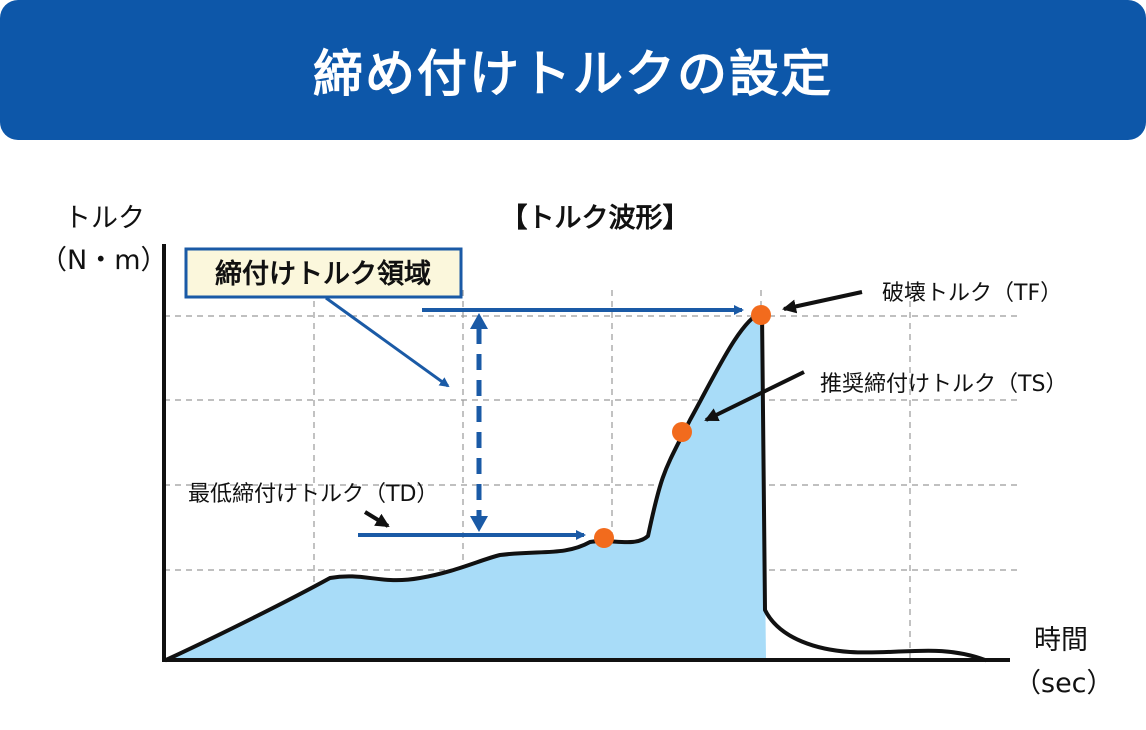 Image resolution: width=1146 pixels, height=730 pixels. Describe the element at coordinates (682, 432) in the screenshot. I see `ts-marker` at that location.